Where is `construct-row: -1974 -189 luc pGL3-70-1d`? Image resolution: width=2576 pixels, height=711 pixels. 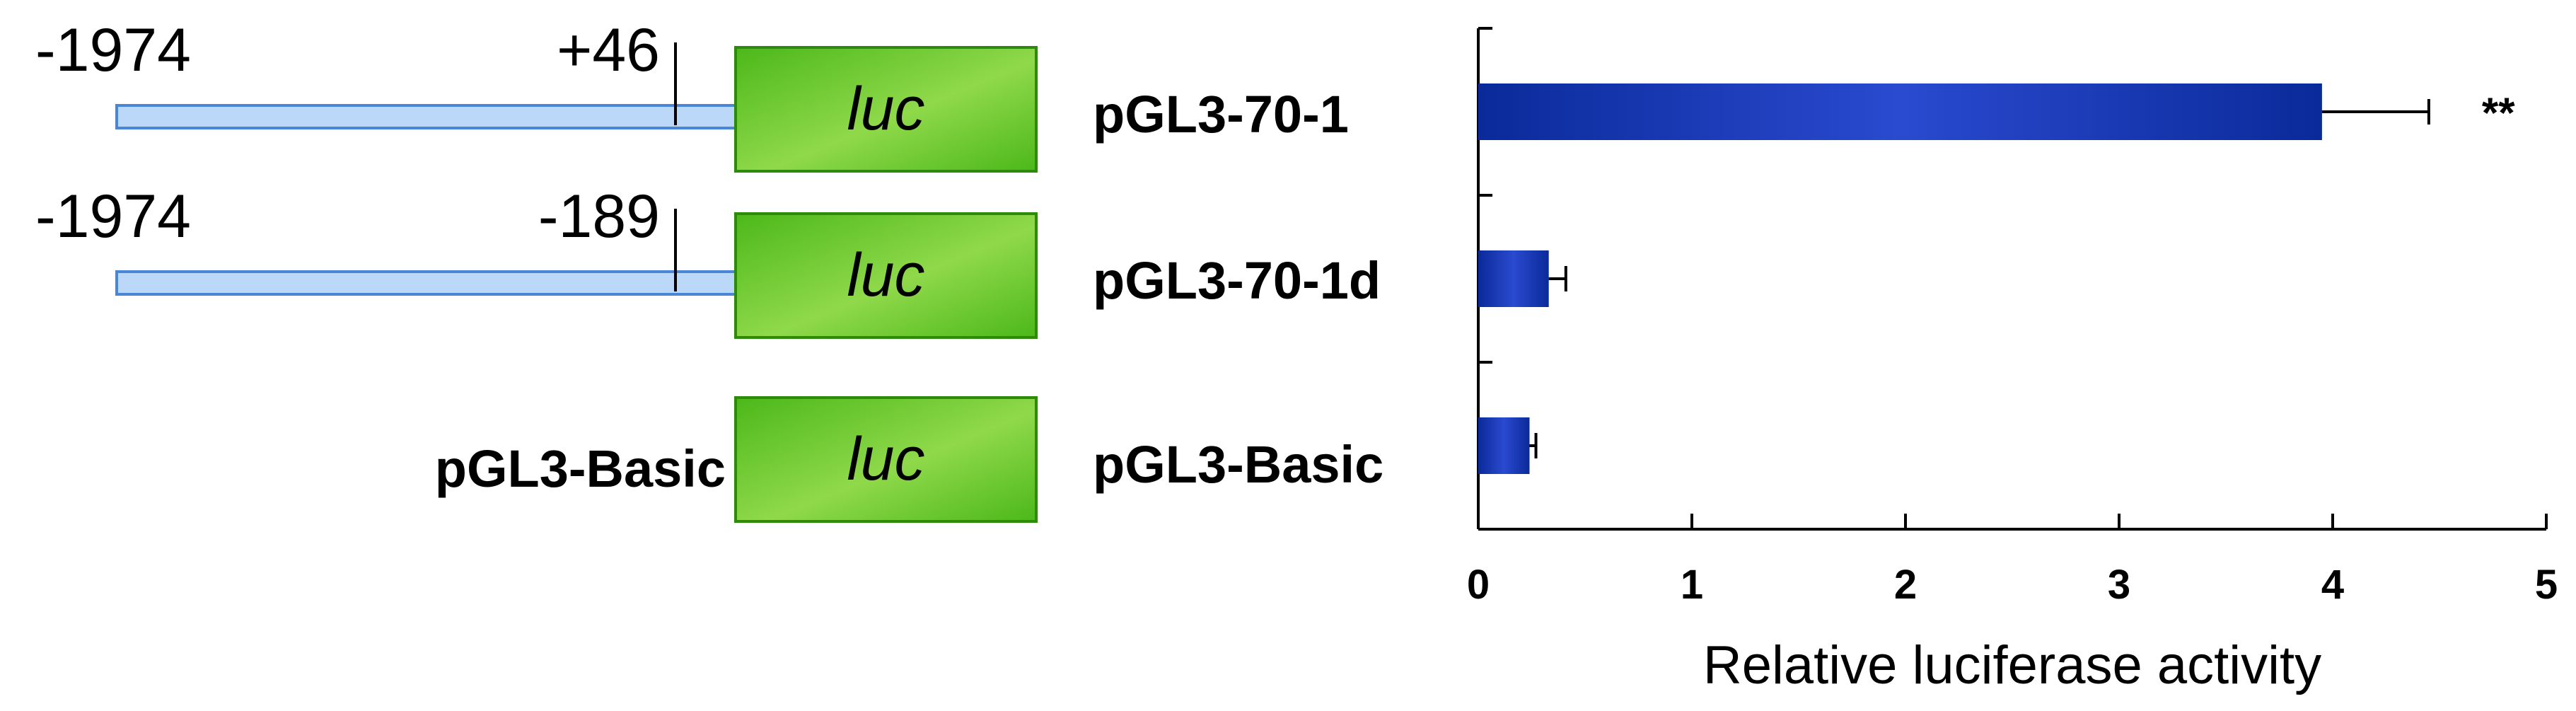
construct-row: -1974 -189 luc pGL3-70-1d is located at coordinates (708, 261).